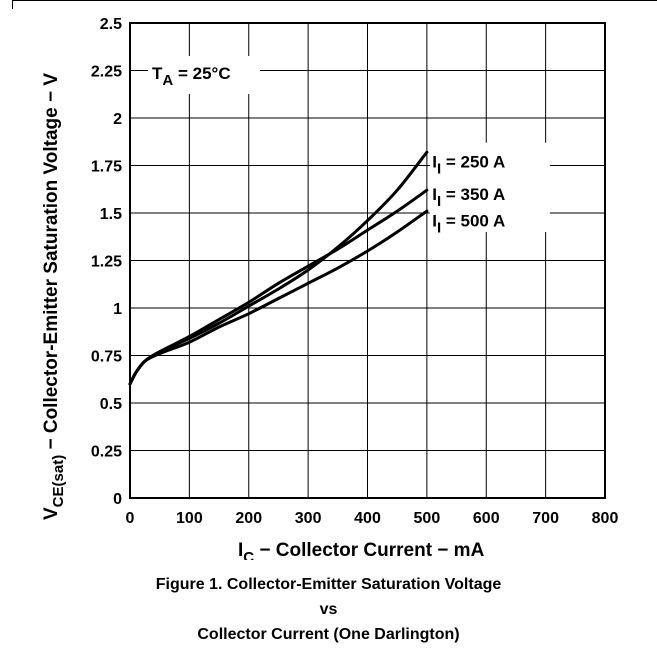  What do you see at coordinates (248, 518) in the screenshot?
I see `x-tick-label: 200` at bounding box center [248, 518].